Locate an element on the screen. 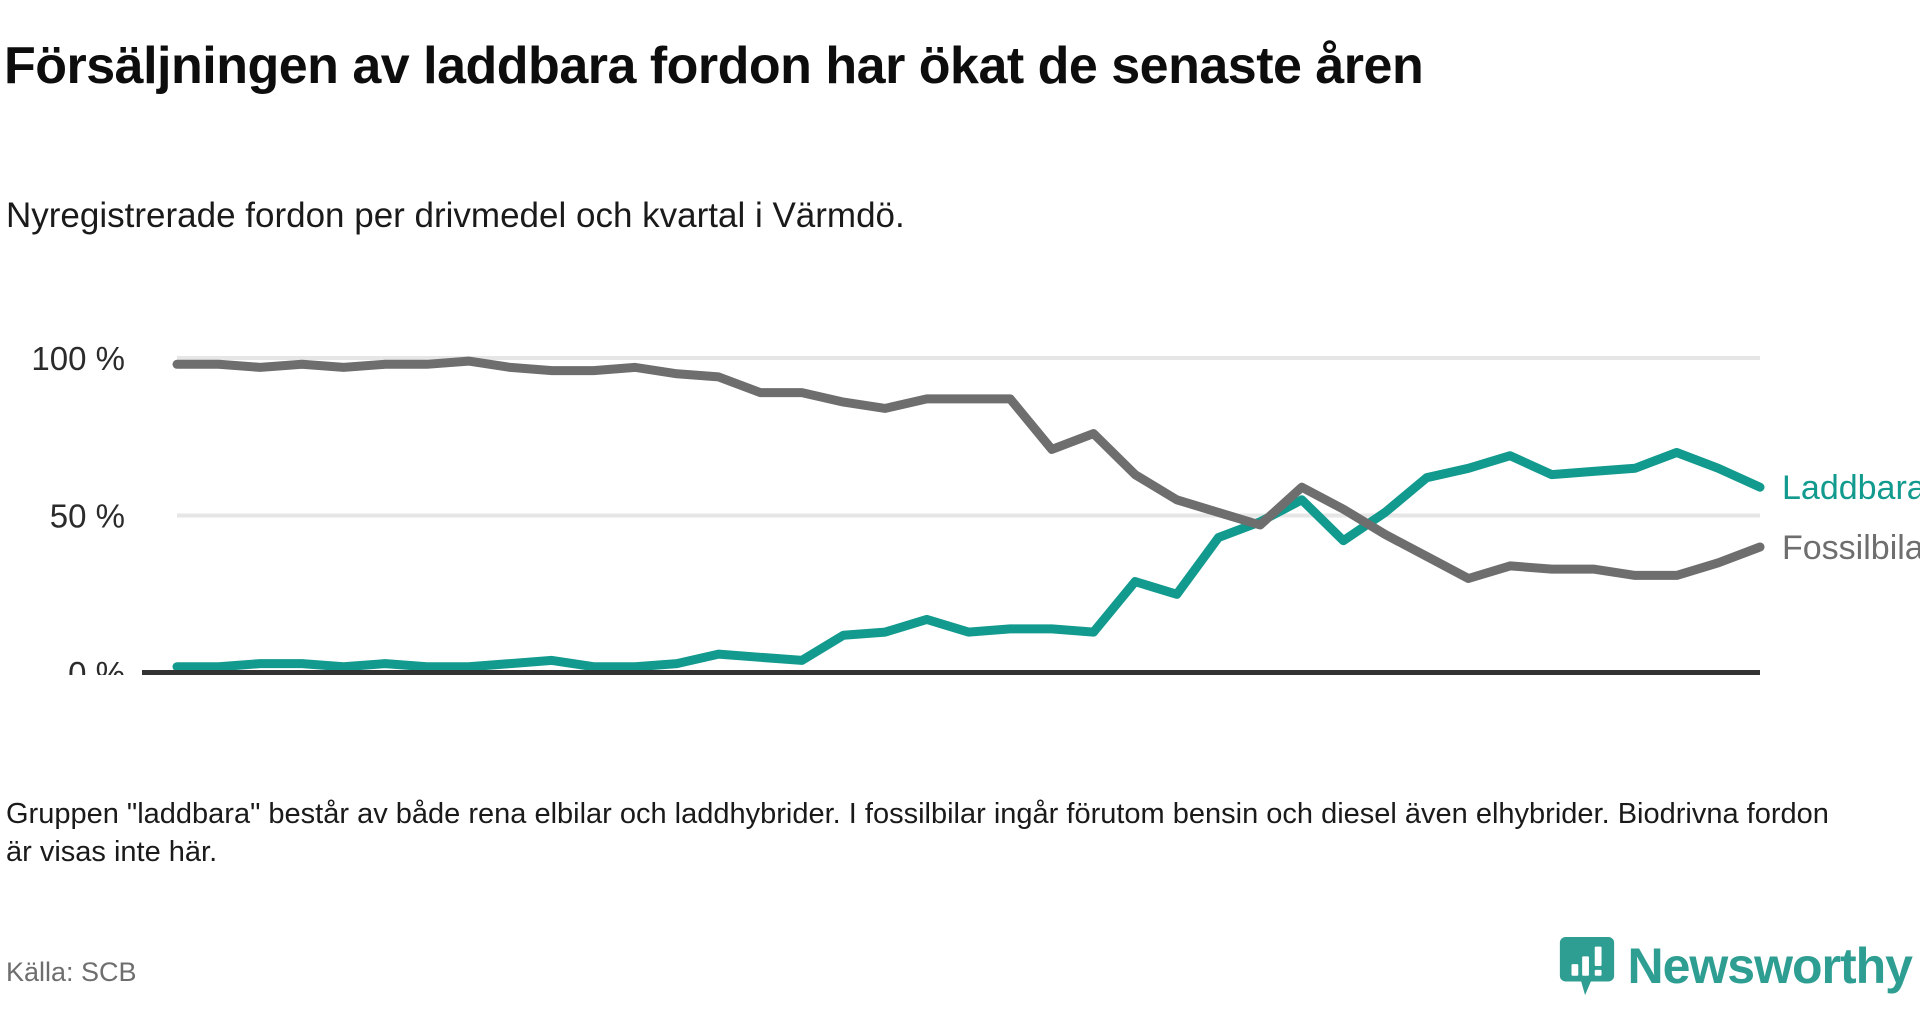 The height and width of the screenshot is (1010, 1920). y-tick-labels-group: 100 % 50 % 0 % is located at coordinates (78, 507).